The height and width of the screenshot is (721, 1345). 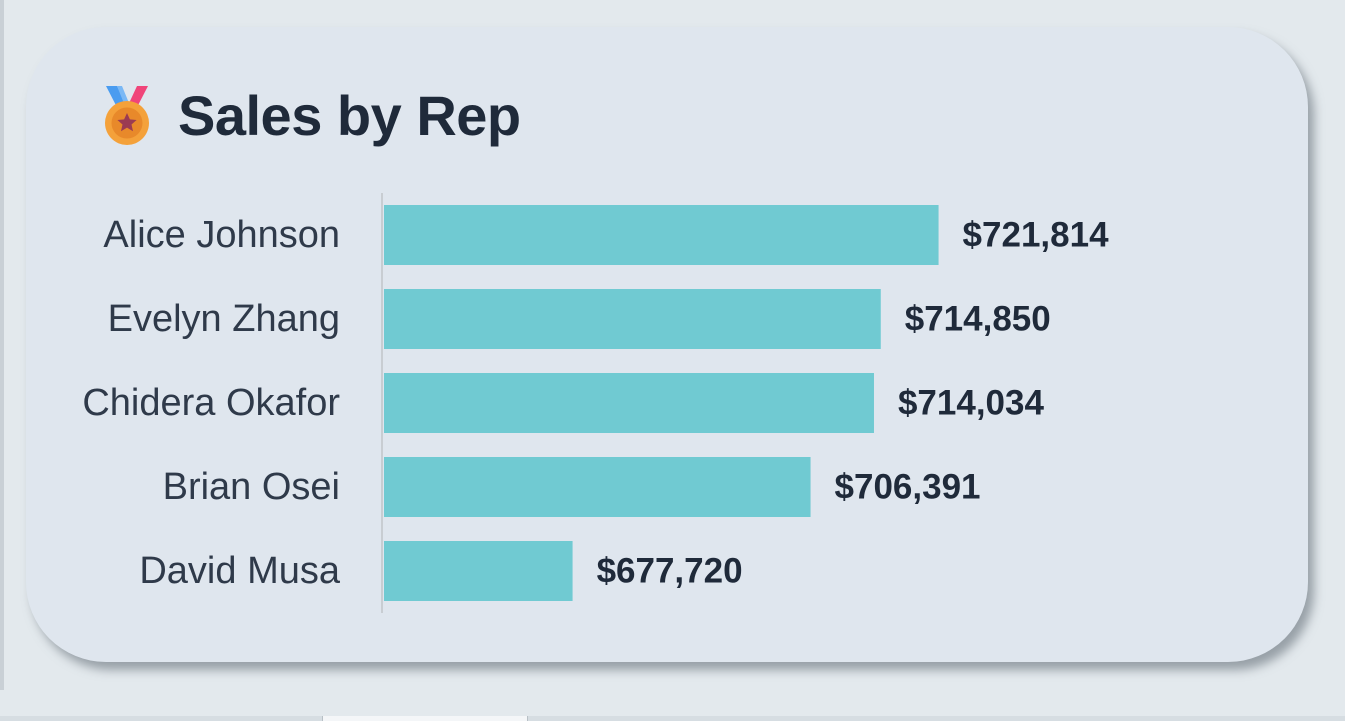 What do you see at coordinates (224, 319) in the screenshot?
I see `category-label: Evelyn Zhang` at bounding box center [224, 319].